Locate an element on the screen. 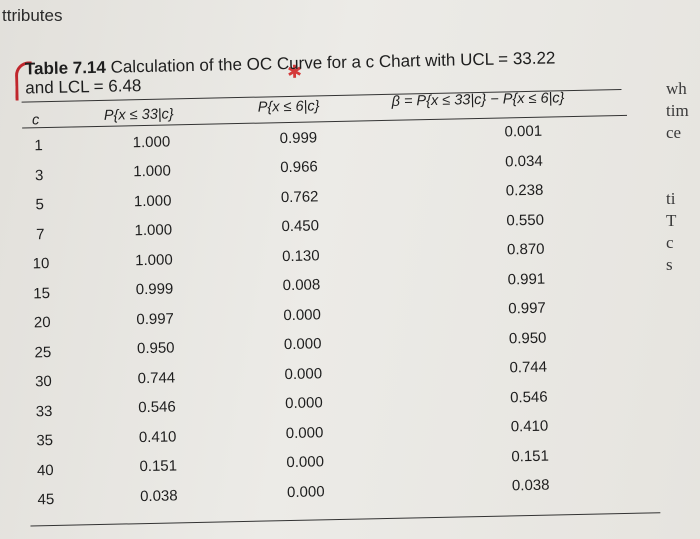 The image size is (700, 539). cell-beta: 0.001 is located at coordinates (523, 132).